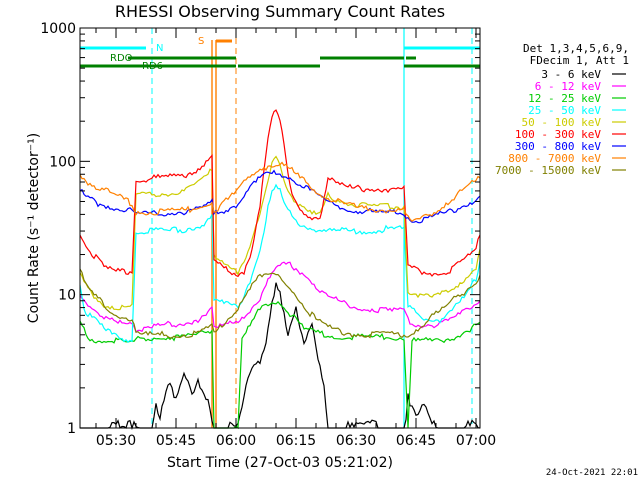  Describe the element at coordinates (71, 429) in the screenshot. I see `y-tick-label: 1` at that location.